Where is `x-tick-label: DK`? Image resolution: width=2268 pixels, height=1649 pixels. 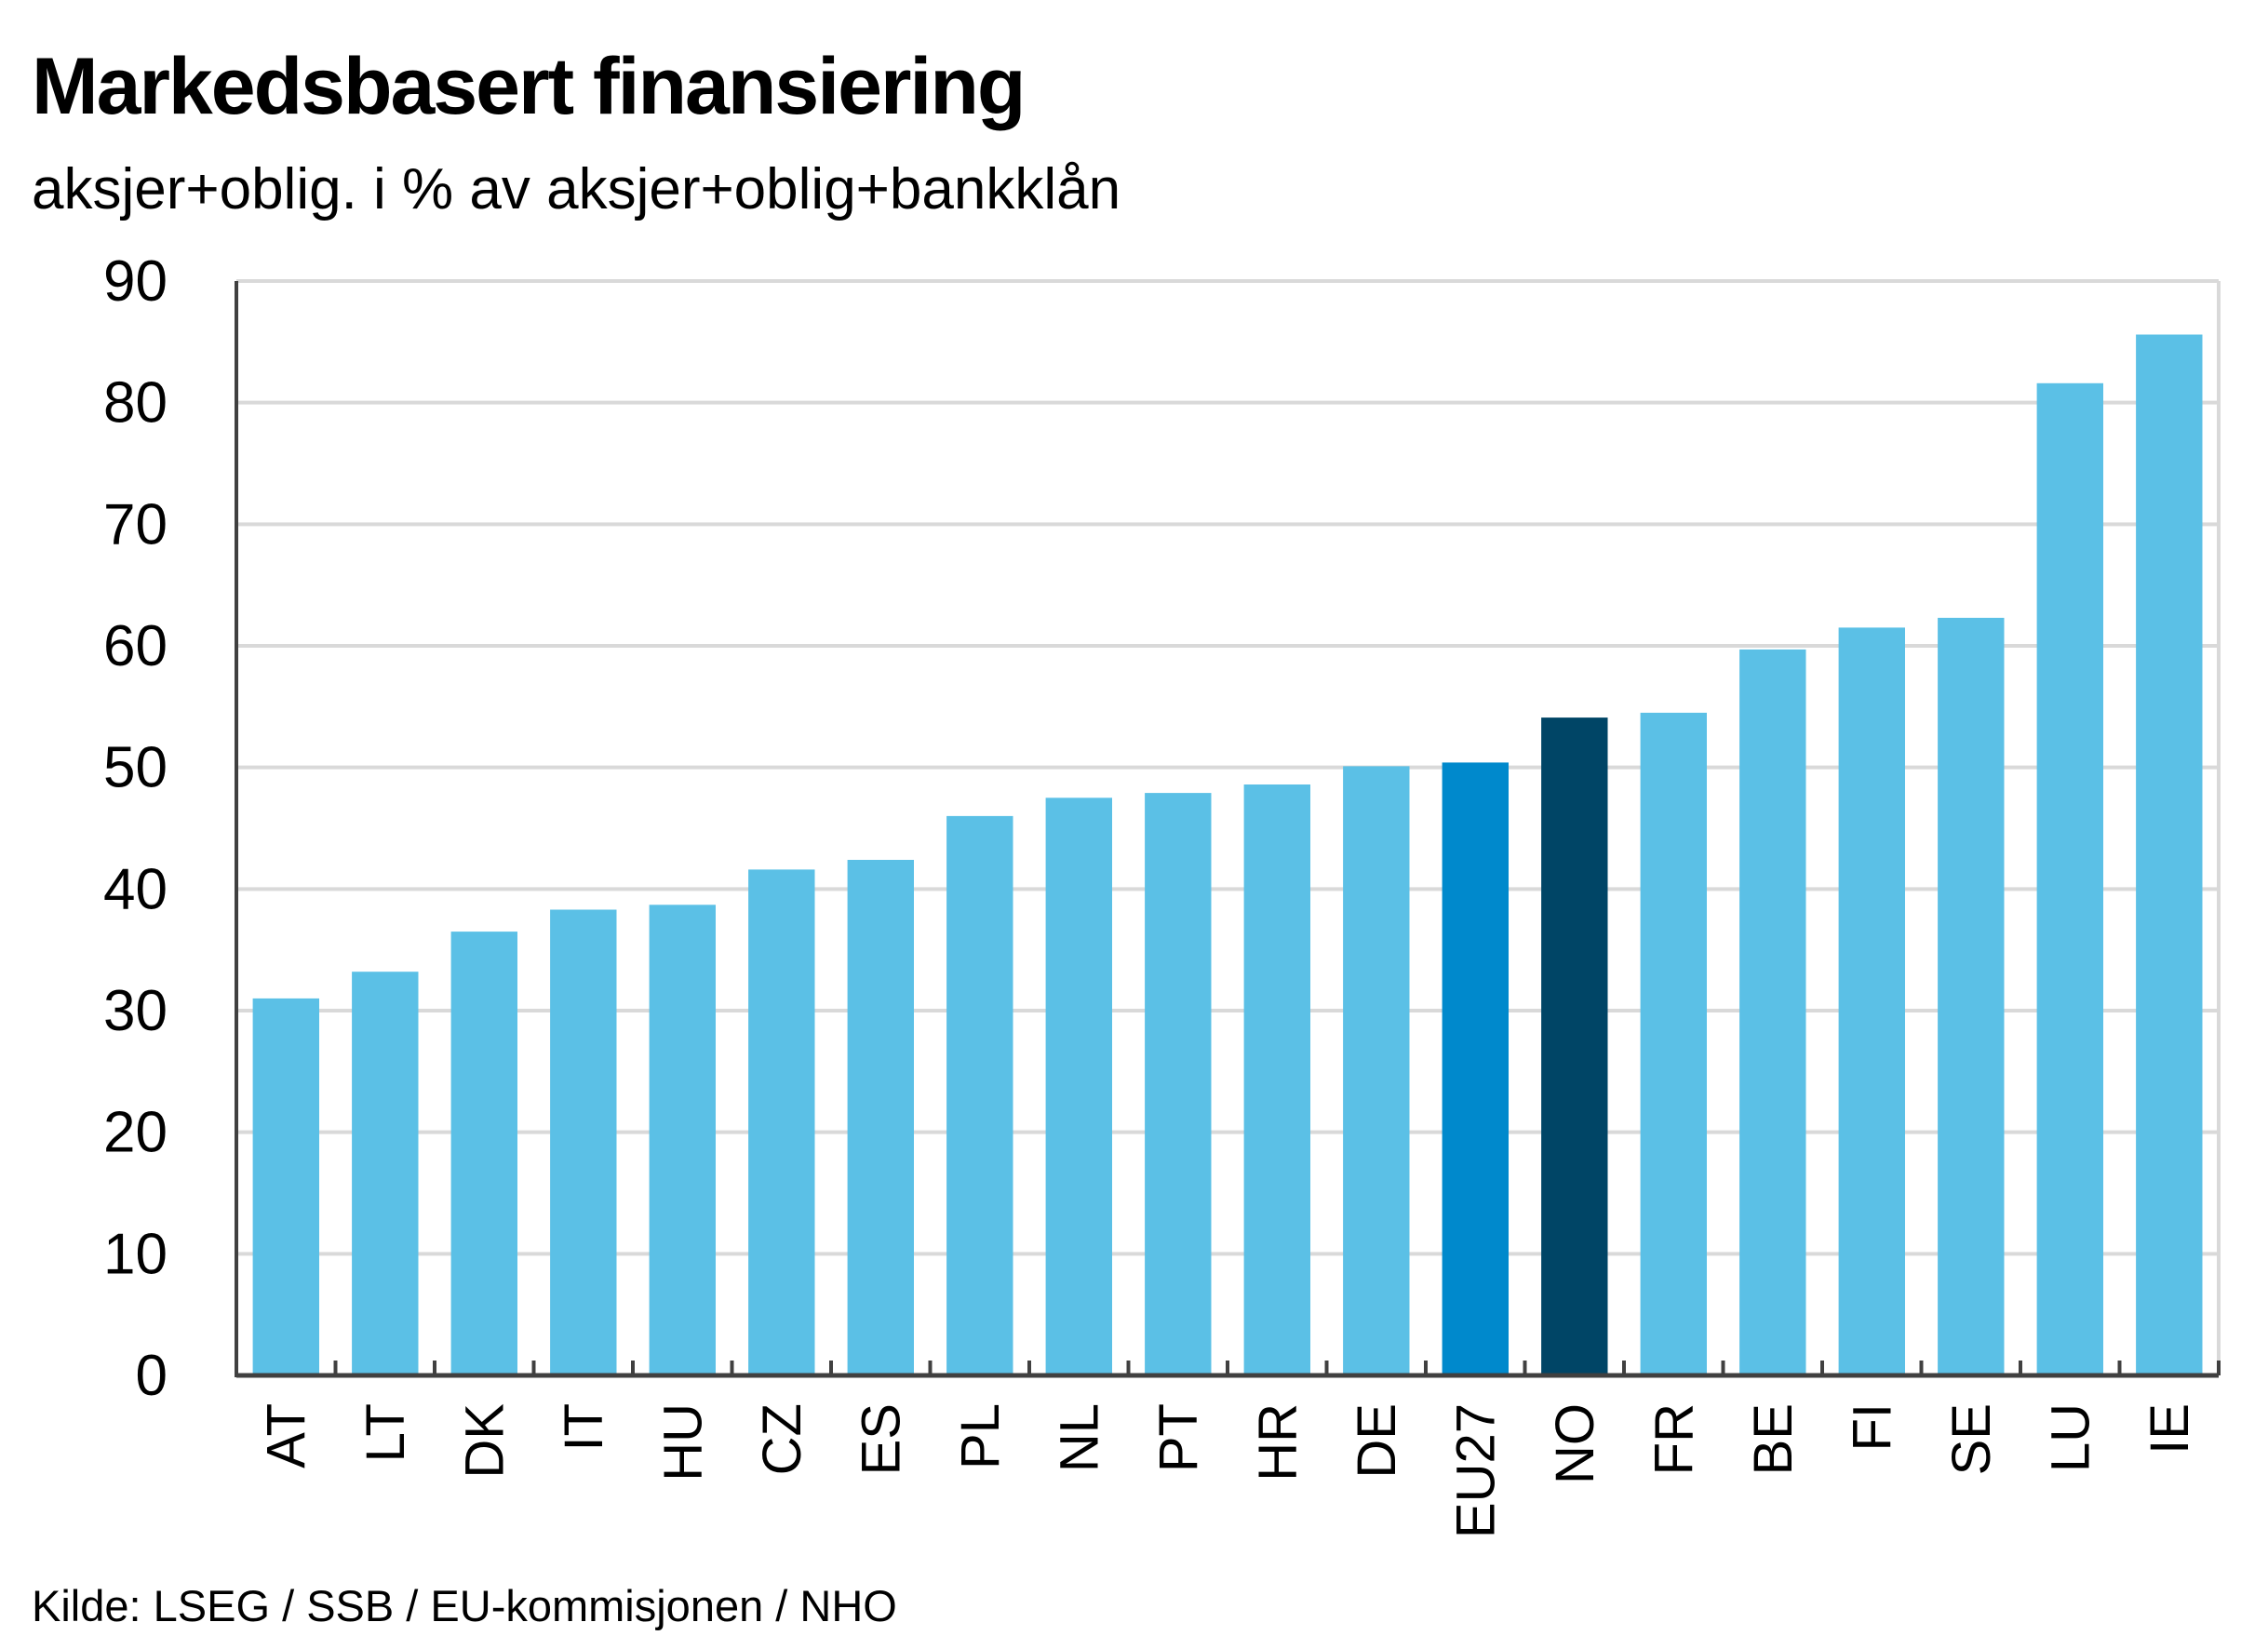
x-tick-label: DK is located at coordinates (484, 1441).